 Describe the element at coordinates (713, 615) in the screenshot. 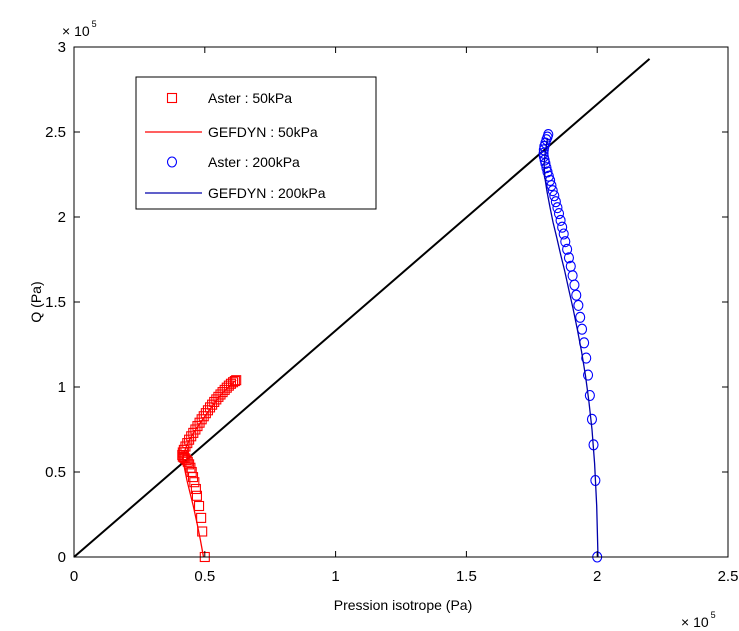

I see `x-axis-exponent-power: 5` at that location.